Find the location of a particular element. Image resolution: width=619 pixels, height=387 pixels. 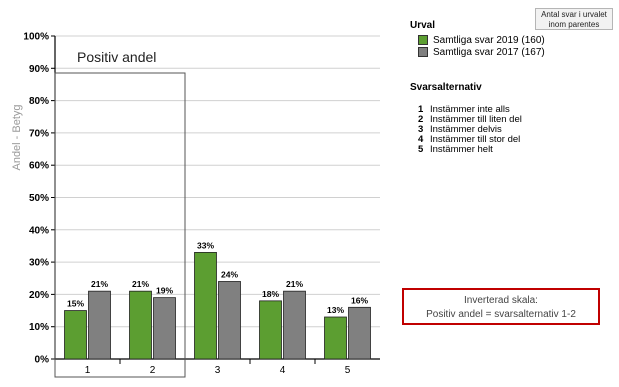

legend-label-2019: Samtliga svar 2019 (160) is located at coordinates (489, 40).